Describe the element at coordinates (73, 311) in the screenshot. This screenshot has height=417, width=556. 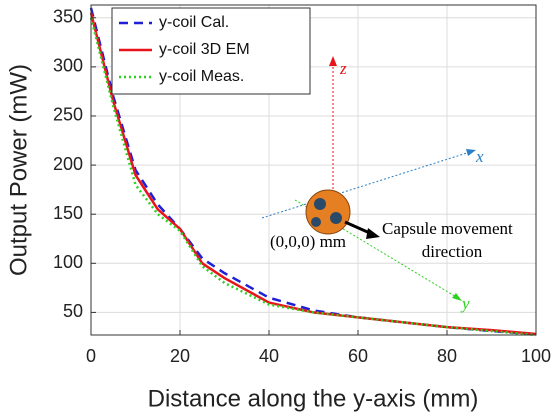
I see `y-tick-label: 50` at that location.